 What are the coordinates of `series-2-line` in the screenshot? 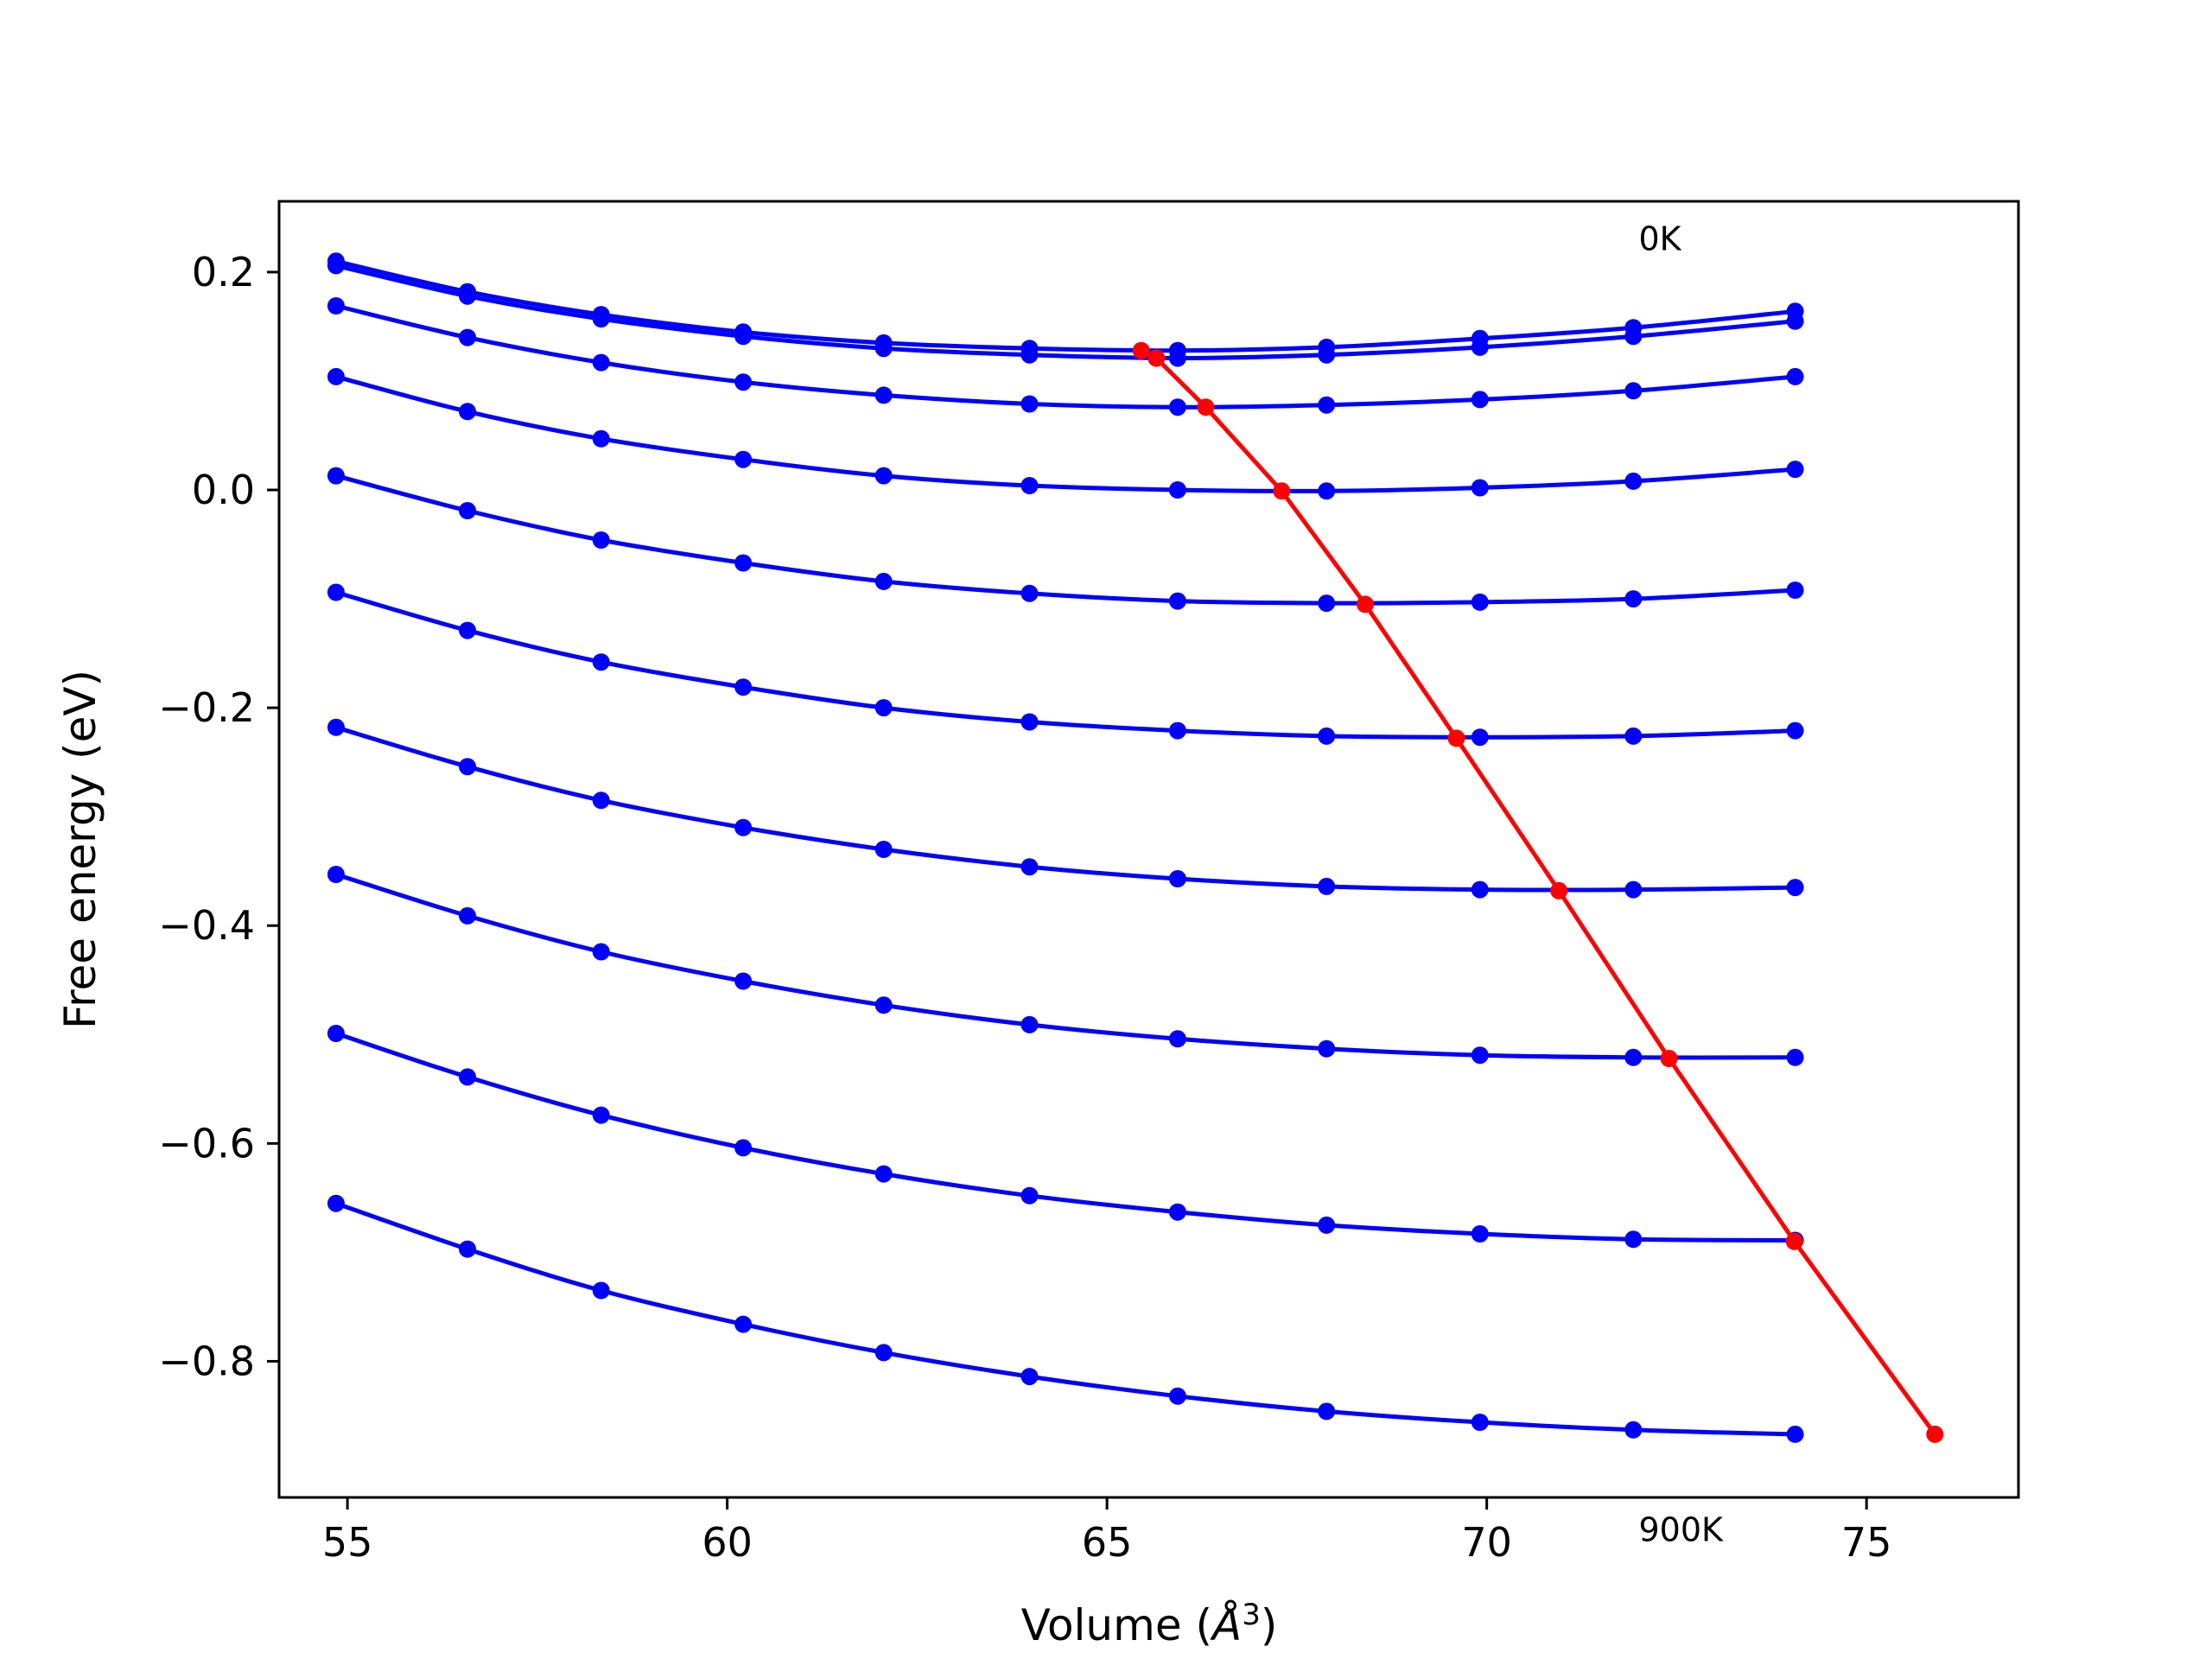 It's located at (1066, 311).